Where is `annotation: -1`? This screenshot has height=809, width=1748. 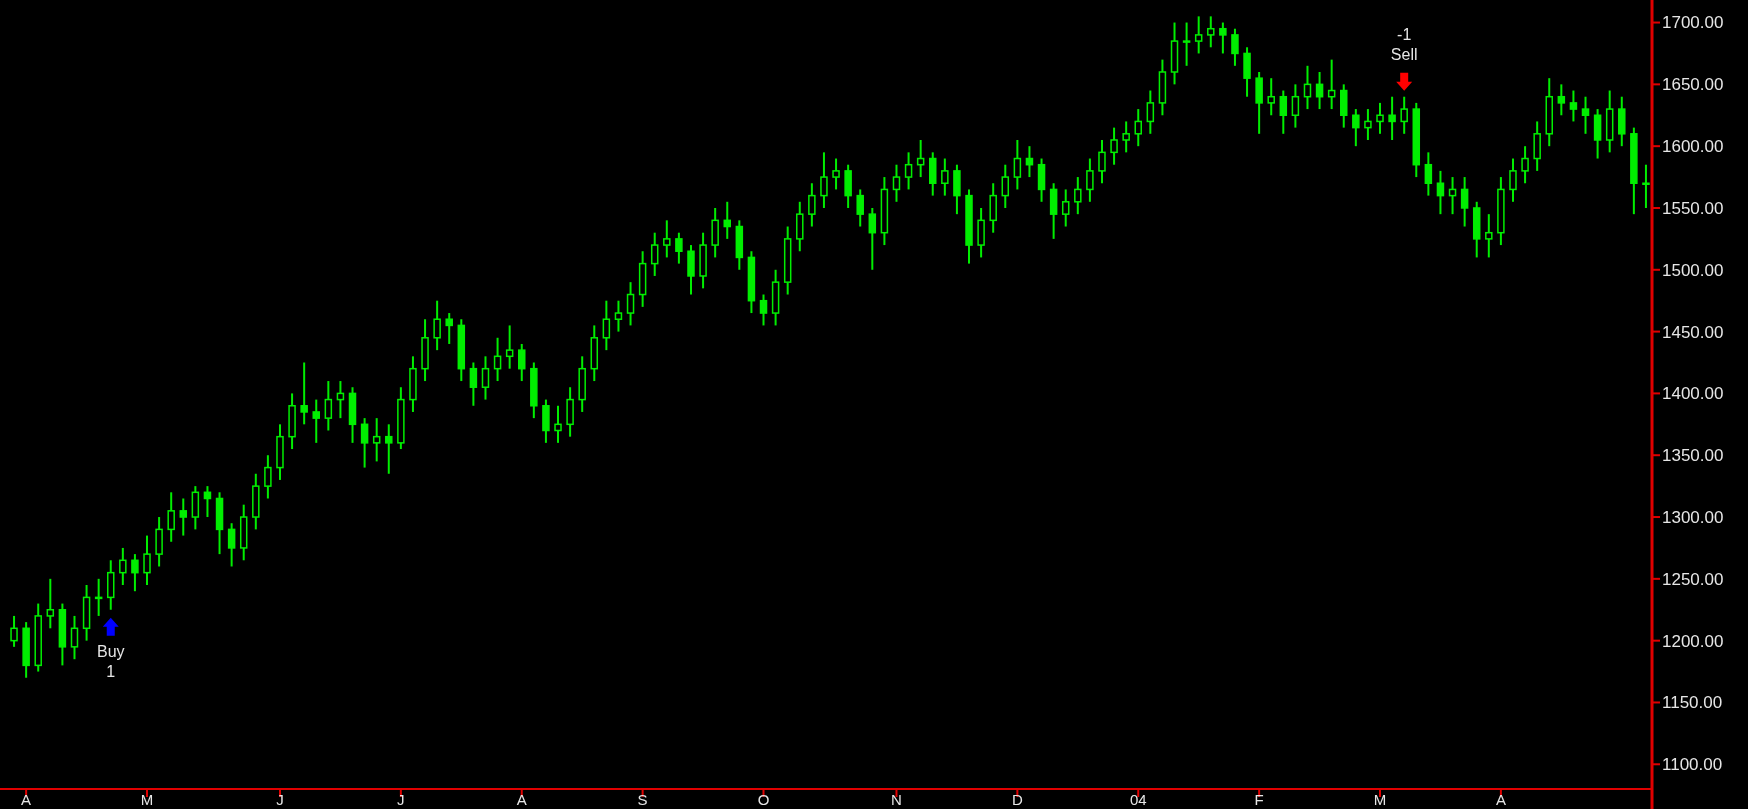 annotation: -1 is located at coordinates (1404, 35).